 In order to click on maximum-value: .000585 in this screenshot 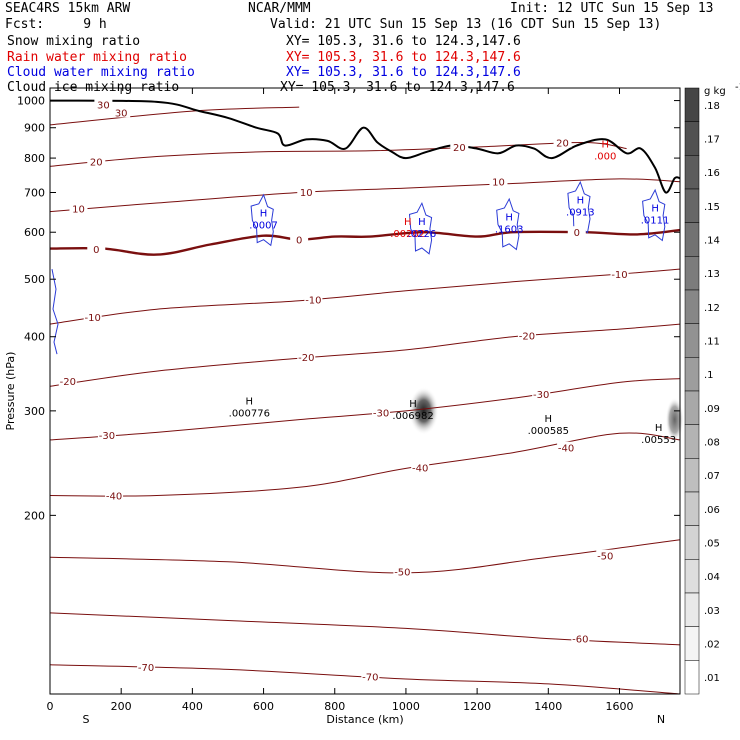, I will do `click(548, 431)`.